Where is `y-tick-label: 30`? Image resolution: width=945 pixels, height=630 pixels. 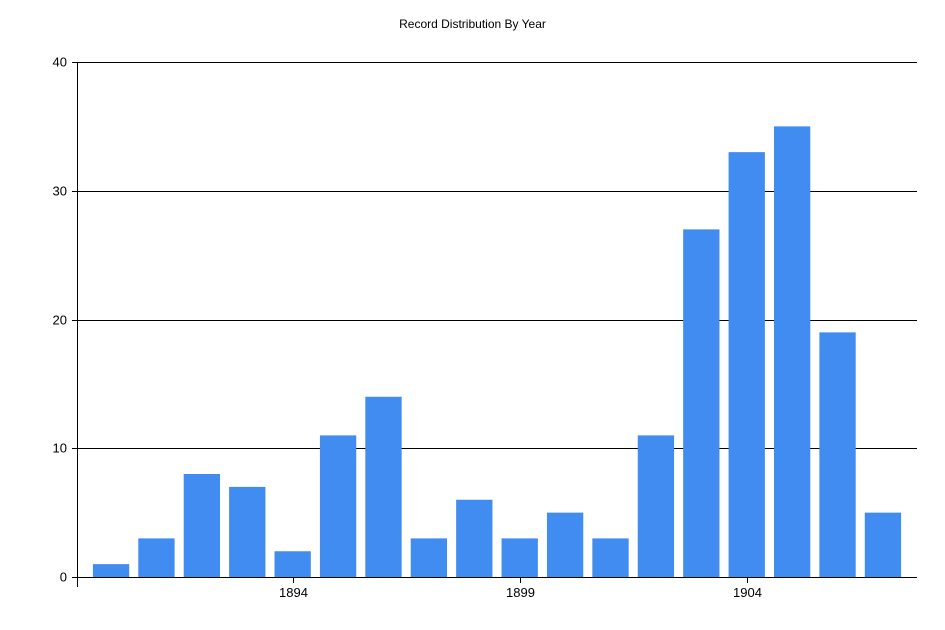 y-tick-label: 30 is located at coordinates (60, 191).